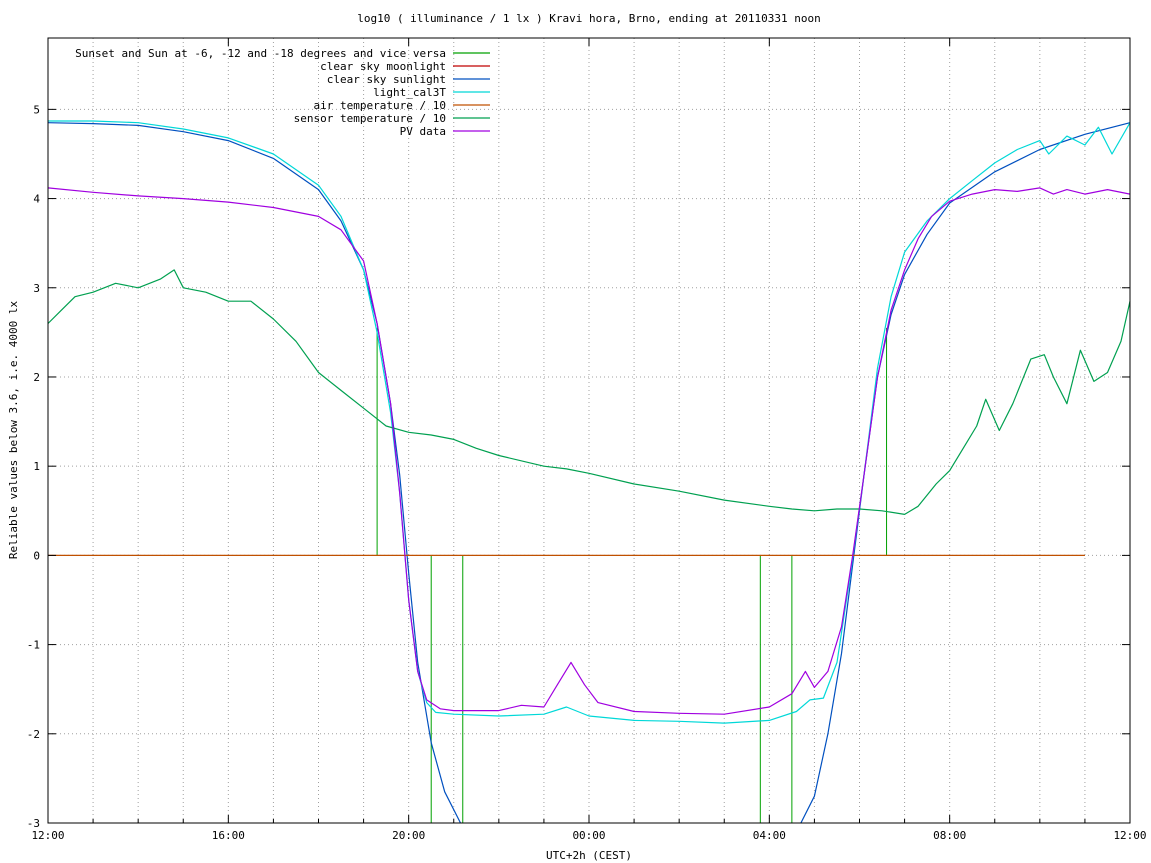  Describe the element at coordinates (228, 835) in the screenshot. I see `x-tick-label: 16:00` at that location.